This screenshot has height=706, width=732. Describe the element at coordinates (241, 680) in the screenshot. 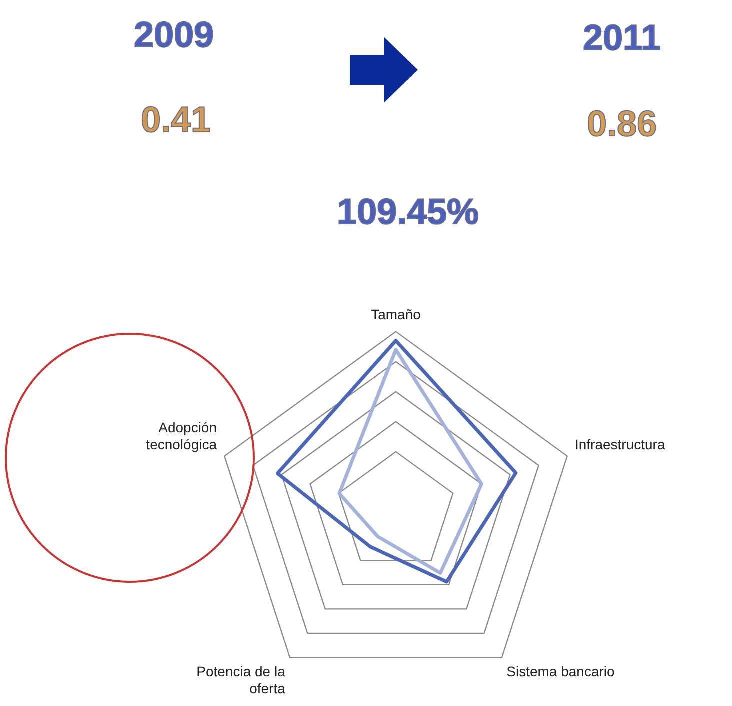

I see `spoke-label: Potencia de la oferta` at that location.